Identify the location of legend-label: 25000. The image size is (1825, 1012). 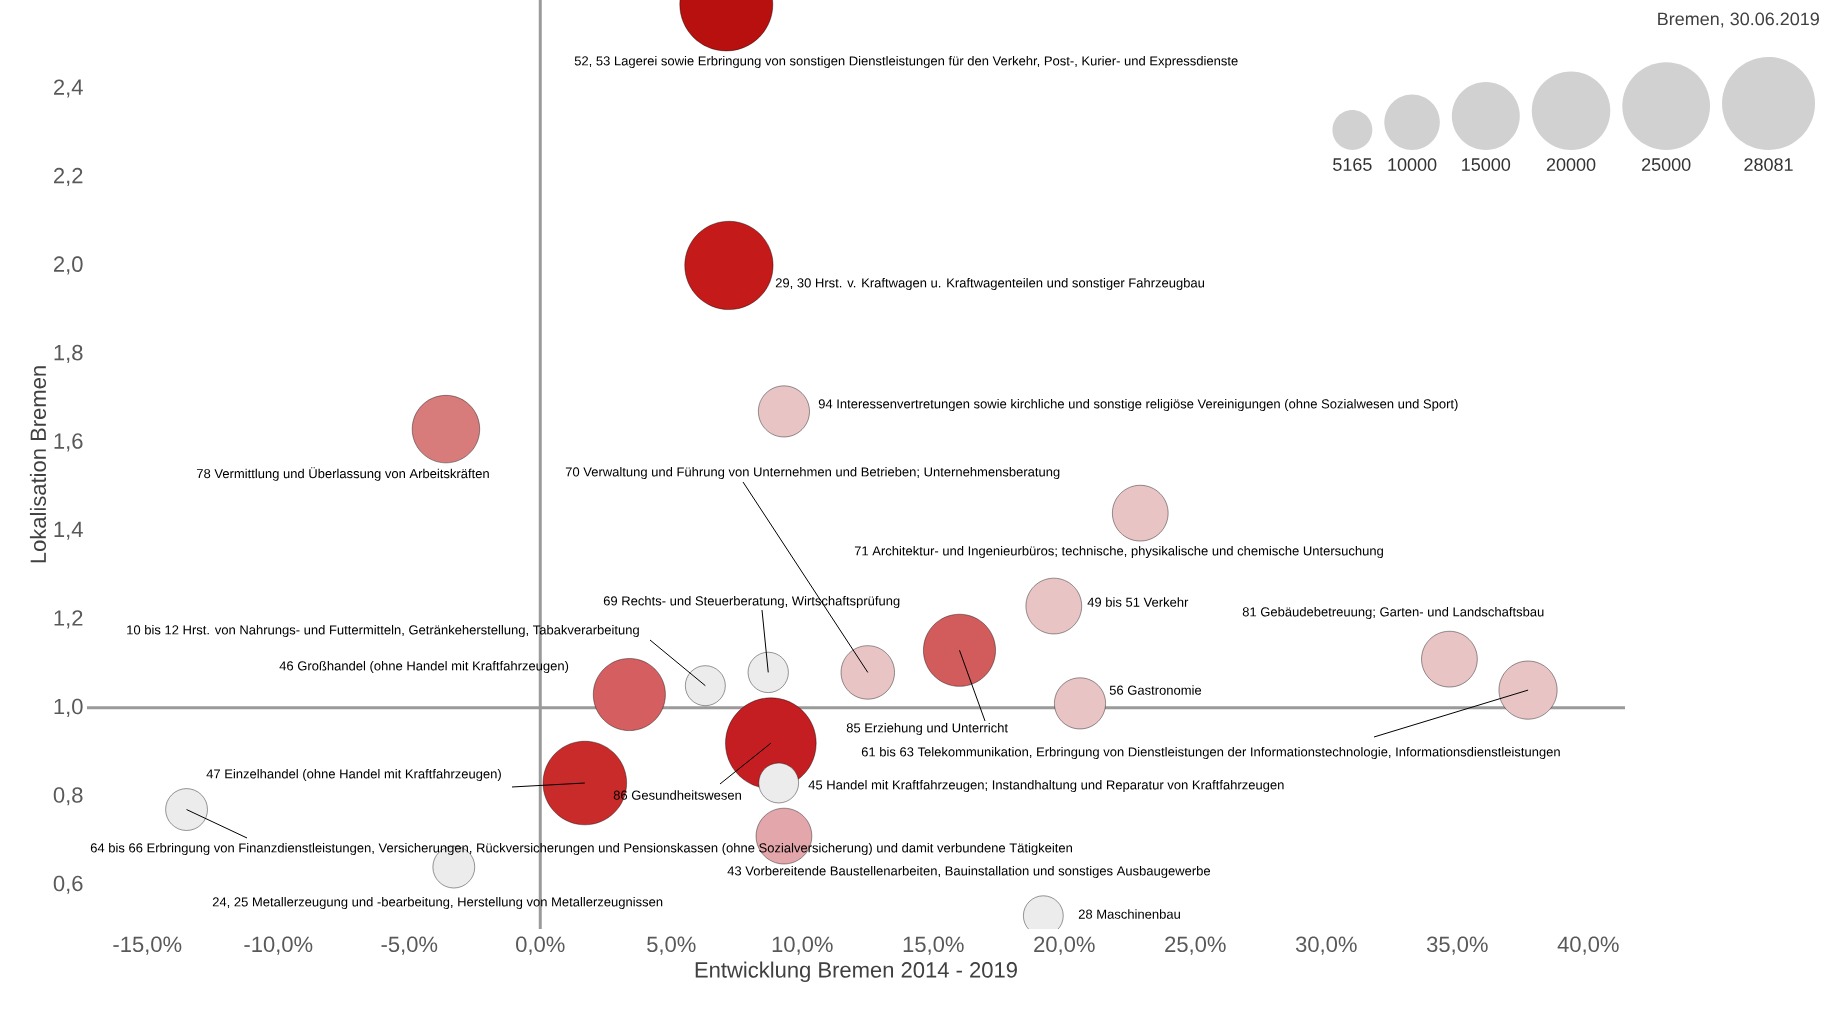
(1666, 164).